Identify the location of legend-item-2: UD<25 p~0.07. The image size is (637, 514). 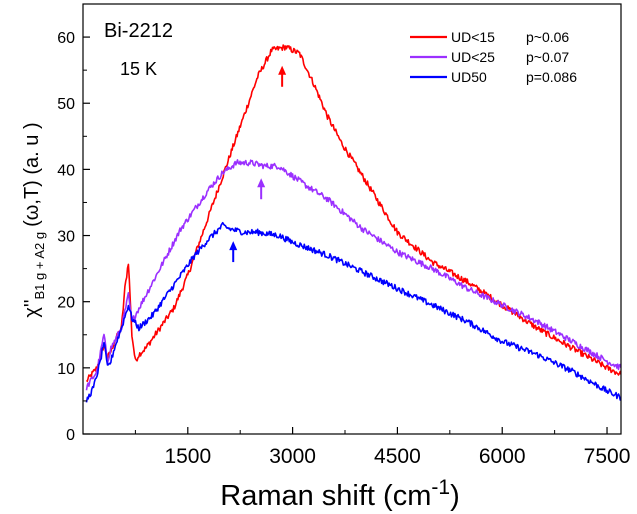
(489, 57).